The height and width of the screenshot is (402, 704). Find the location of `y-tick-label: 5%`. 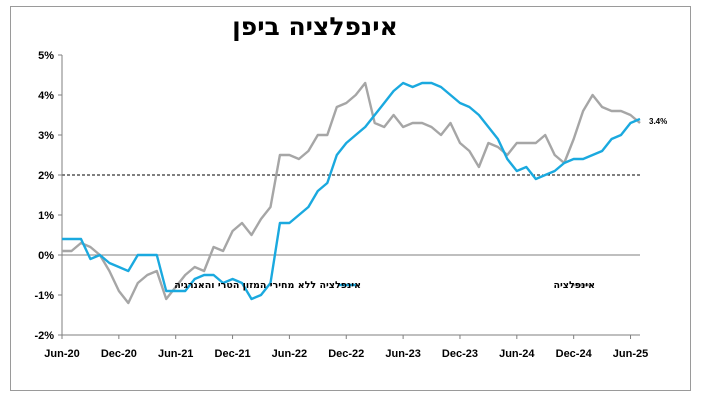

y-tick-label: 5% is located at coordinates (46, 56).